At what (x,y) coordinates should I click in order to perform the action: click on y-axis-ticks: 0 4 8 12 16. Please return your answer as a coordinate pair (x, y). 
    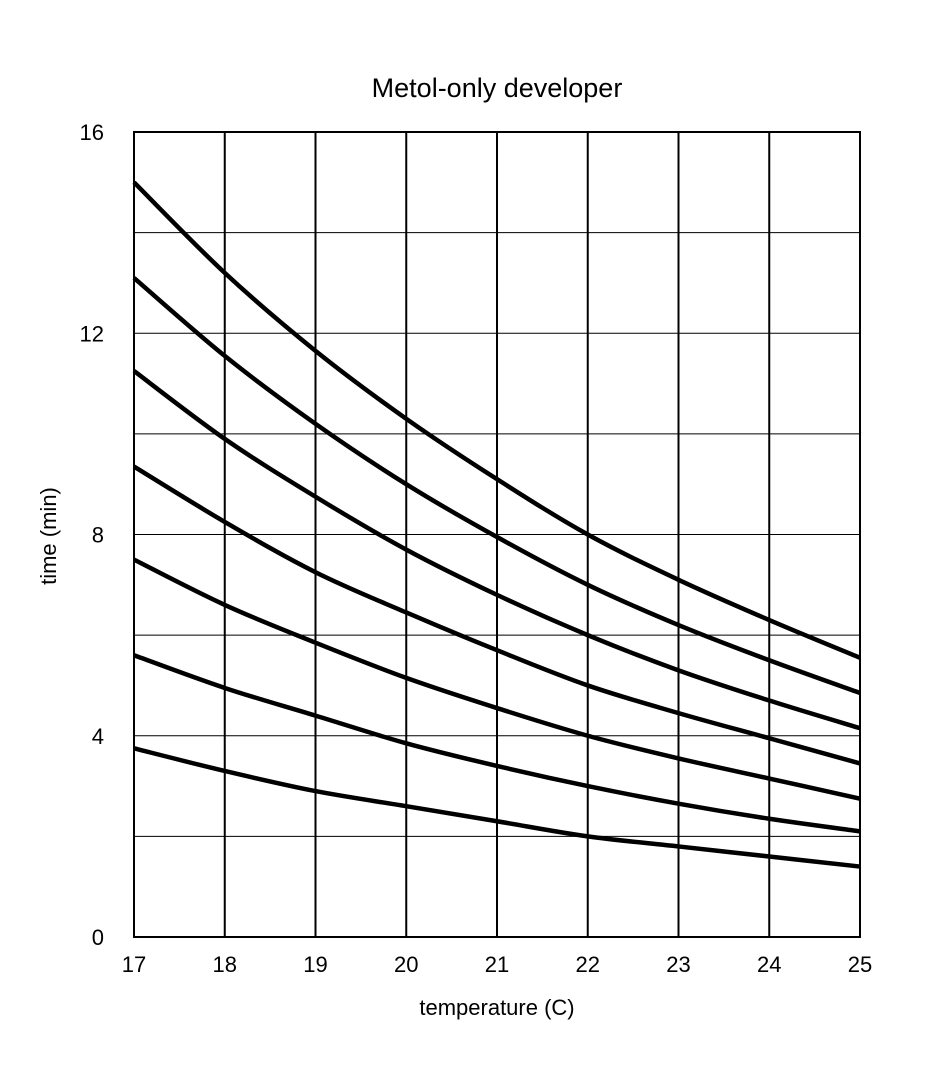
    Looking at the image, I should click on (92, 535).